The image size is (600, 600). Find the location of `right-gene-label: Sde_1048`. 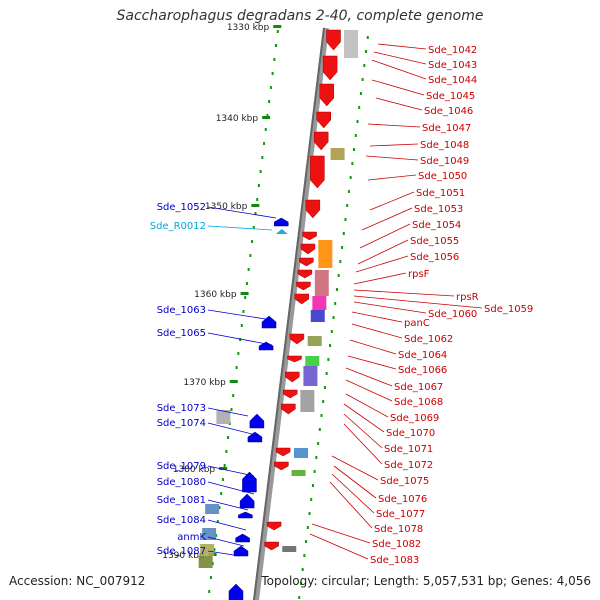

right-gene-label: Sde_1048 is located at coordinates (444, 145).